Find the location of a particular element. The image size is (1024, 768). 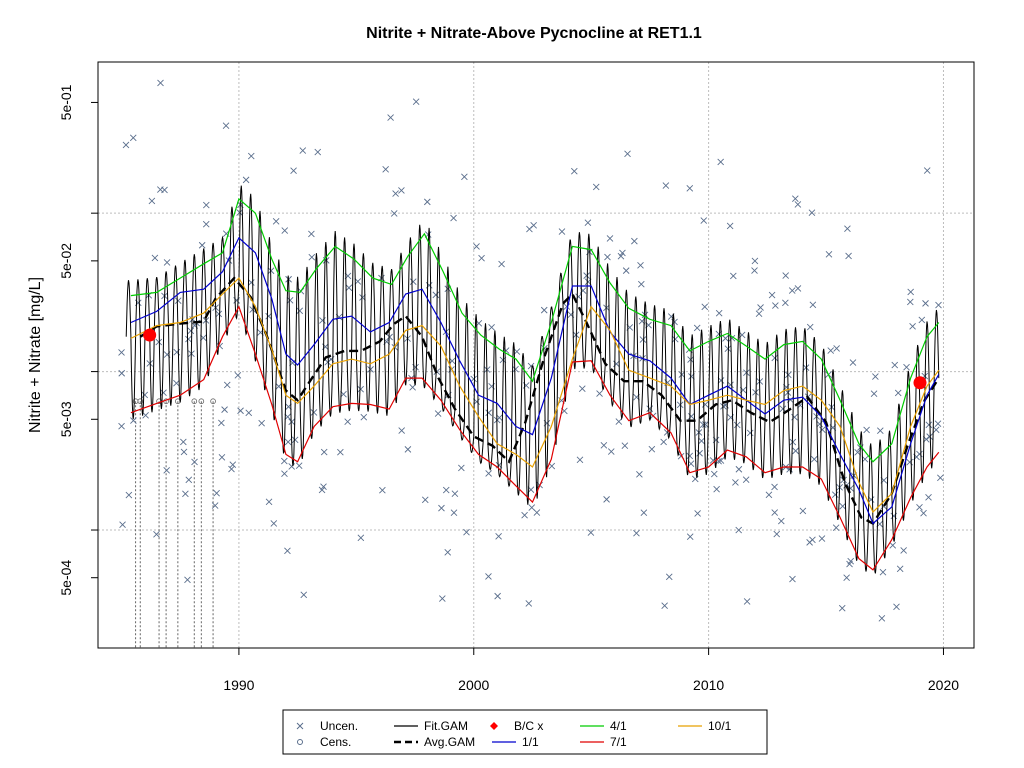

y-tick-label: 5e-04 is located at coordinates (66, 578).